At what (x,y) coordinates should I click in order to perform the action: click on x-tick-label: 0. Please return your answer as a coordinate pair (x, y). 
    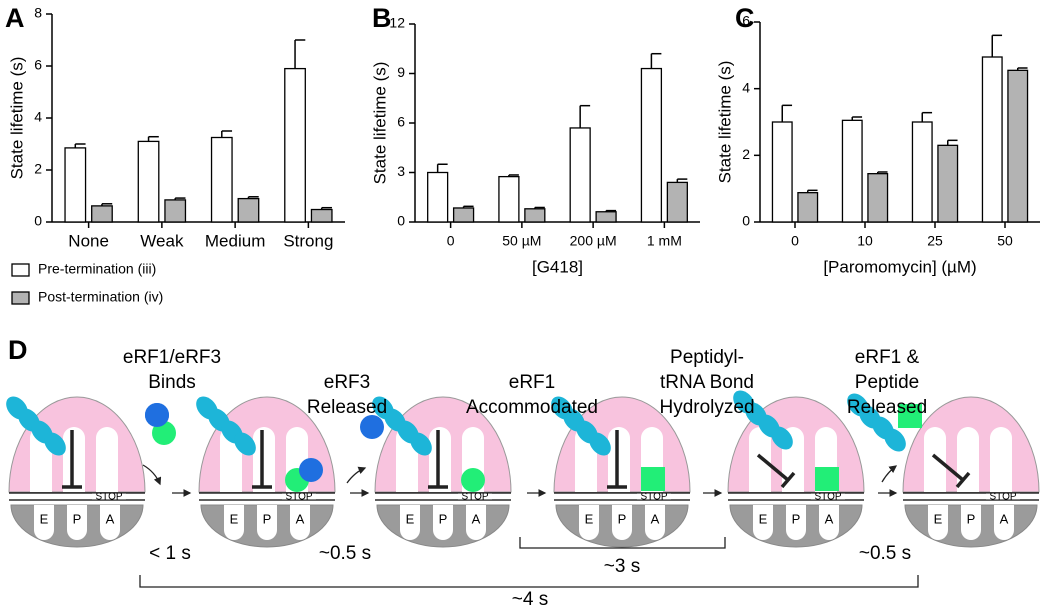
    Looking at the image, I should click on (451, 241).